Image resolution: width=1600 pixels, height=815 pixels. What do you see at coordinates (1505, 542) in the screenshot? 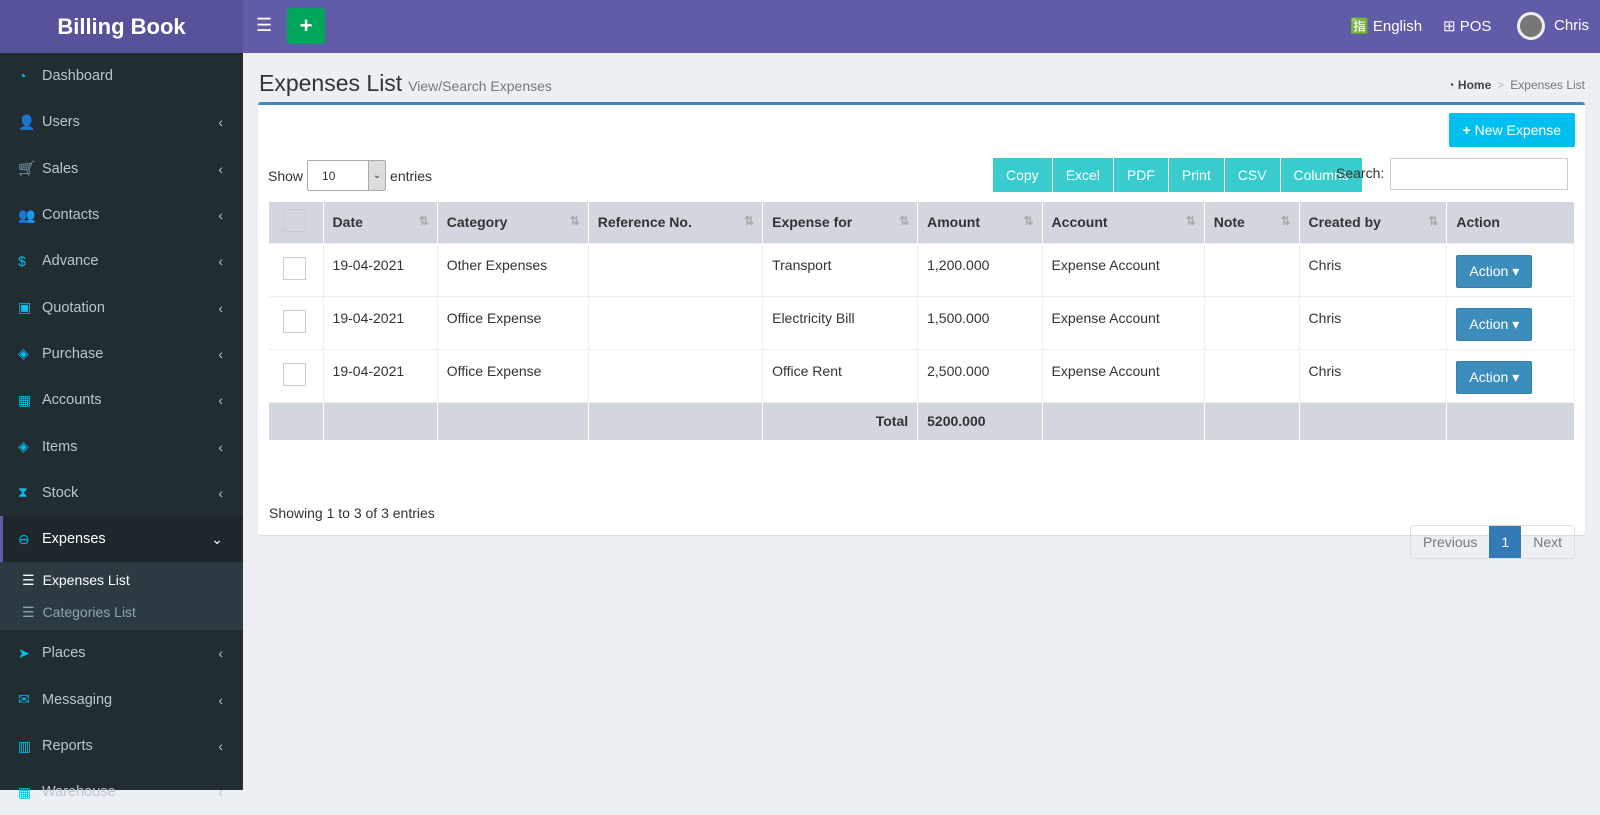
I see `page-1-button: 1` at bounding box center [1505, 542].